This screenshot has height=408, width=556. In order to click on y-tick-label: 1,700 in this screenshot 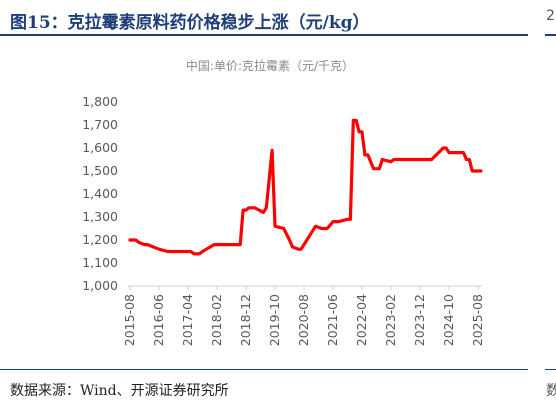, I will do `click(100, 124)`.